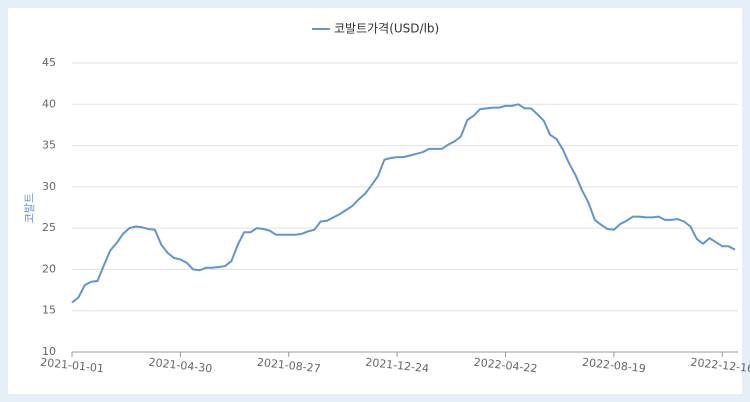 This screenshot has width=750, height=402. What do you see at coordinates (386, 29) in the screenshot?
I see `legend-label: 코발트가격(USD/lb)` at bounding box center [386, 29].